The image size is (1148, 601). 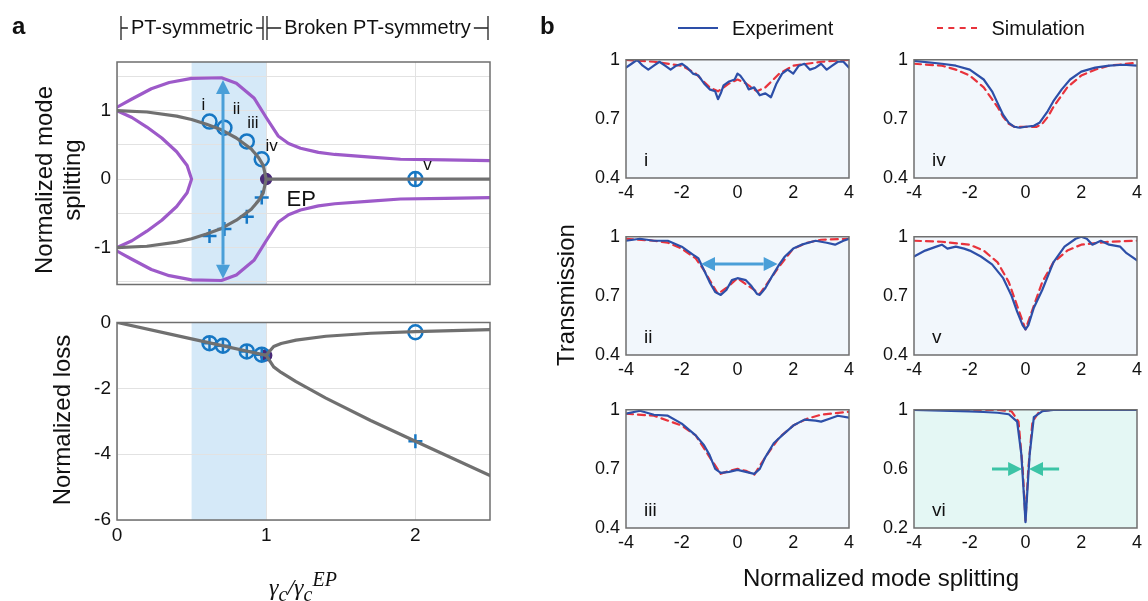 I want to click on y-axis-title: Normalized loss, so click(x=61, y=420).